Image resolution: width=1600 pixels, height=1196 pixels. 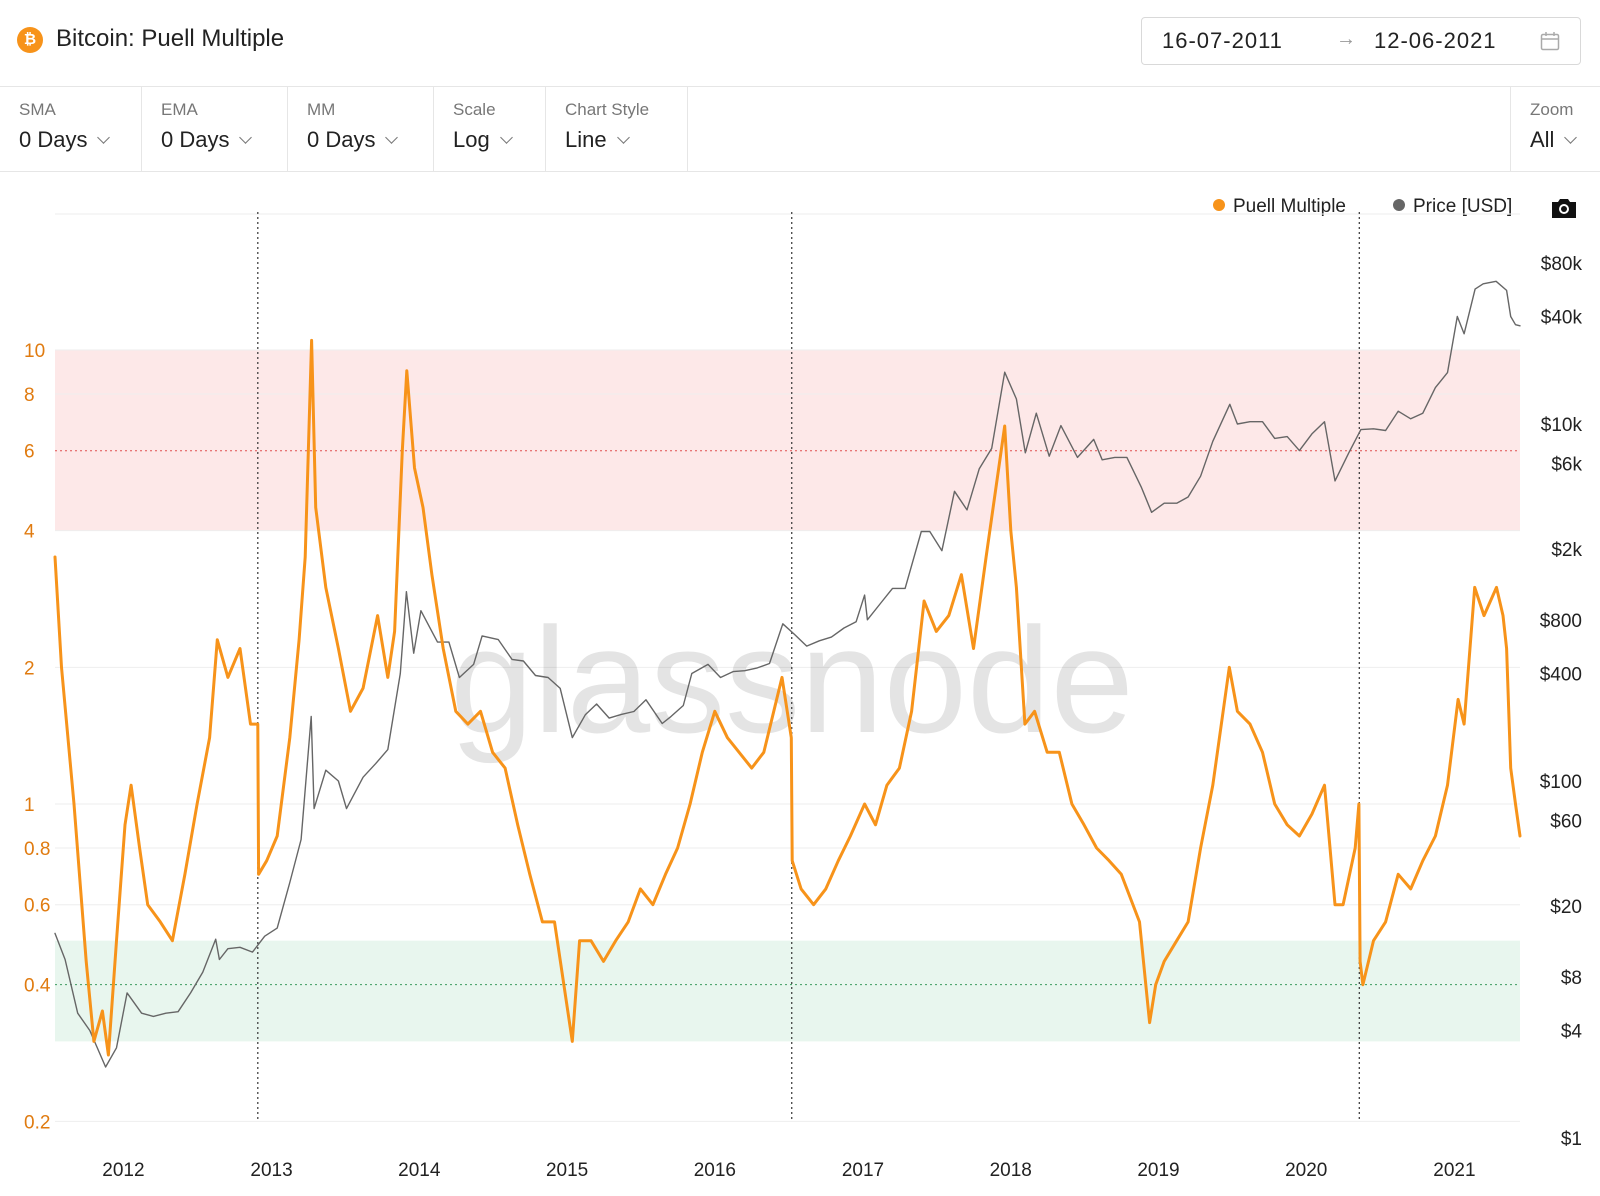 What do you see at coordinates (1554, 140) in the screenshot?
I see `zoom-value: All` at bounding box center [1554, 140].